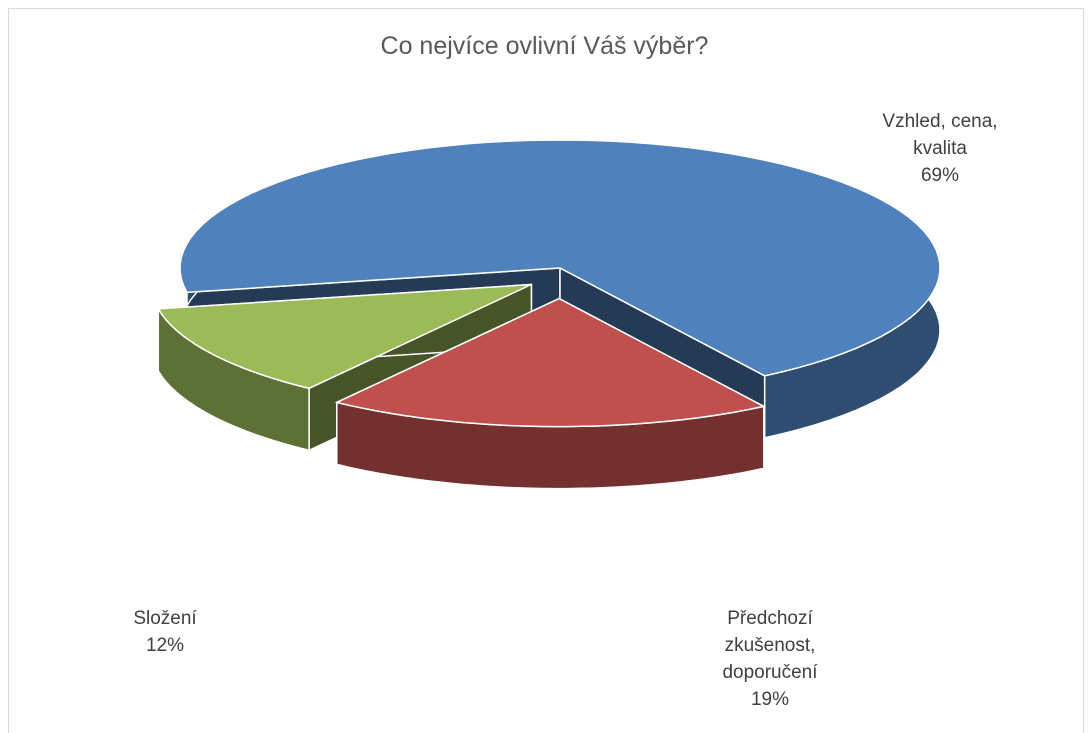 This screenshot has height=733, width=1089. I want to click on slice, so click(550, 393).